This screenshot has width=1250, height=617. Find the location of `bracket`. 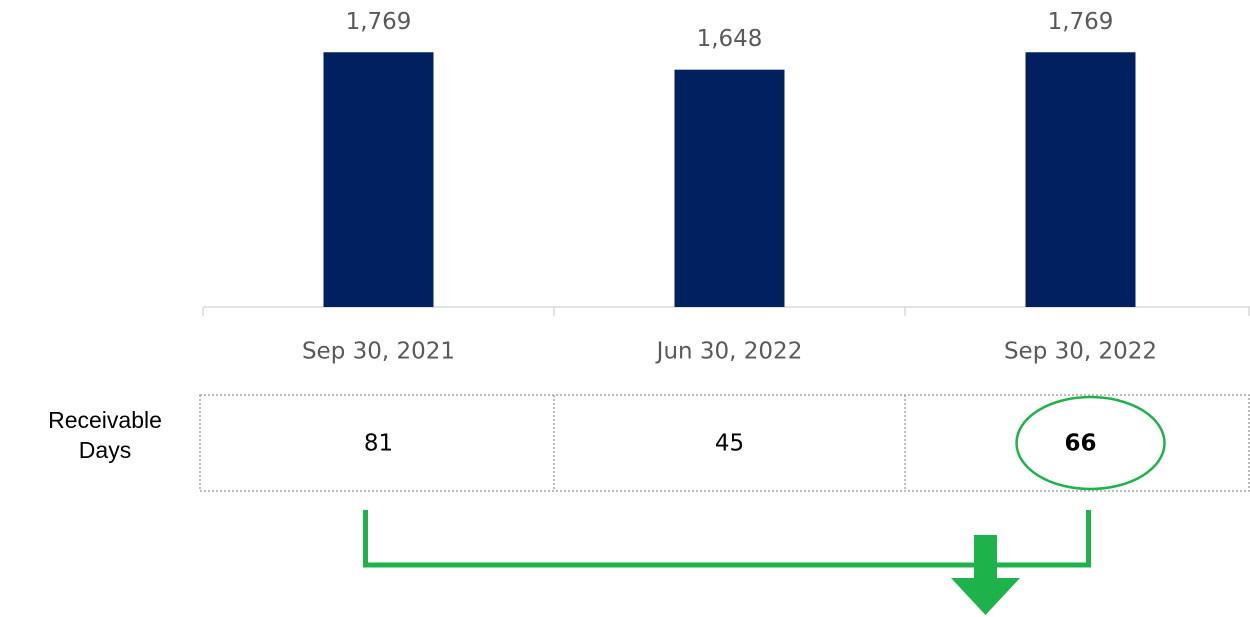

bracket is located at coordinates (727, 539).